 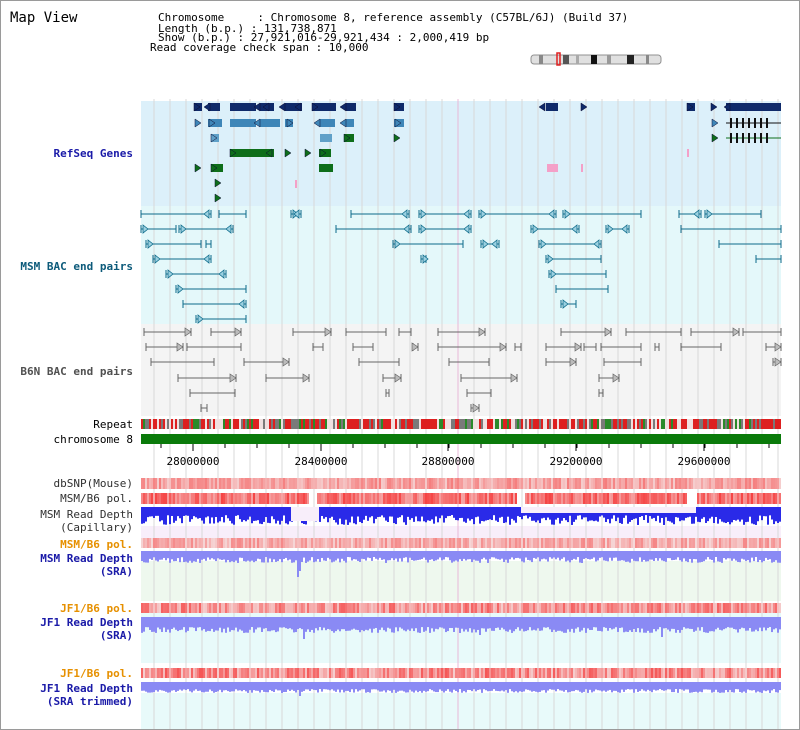 I want to click on jf1-b6-pol-2-label: JF1/B6 pol., so click(x=96, y=673).